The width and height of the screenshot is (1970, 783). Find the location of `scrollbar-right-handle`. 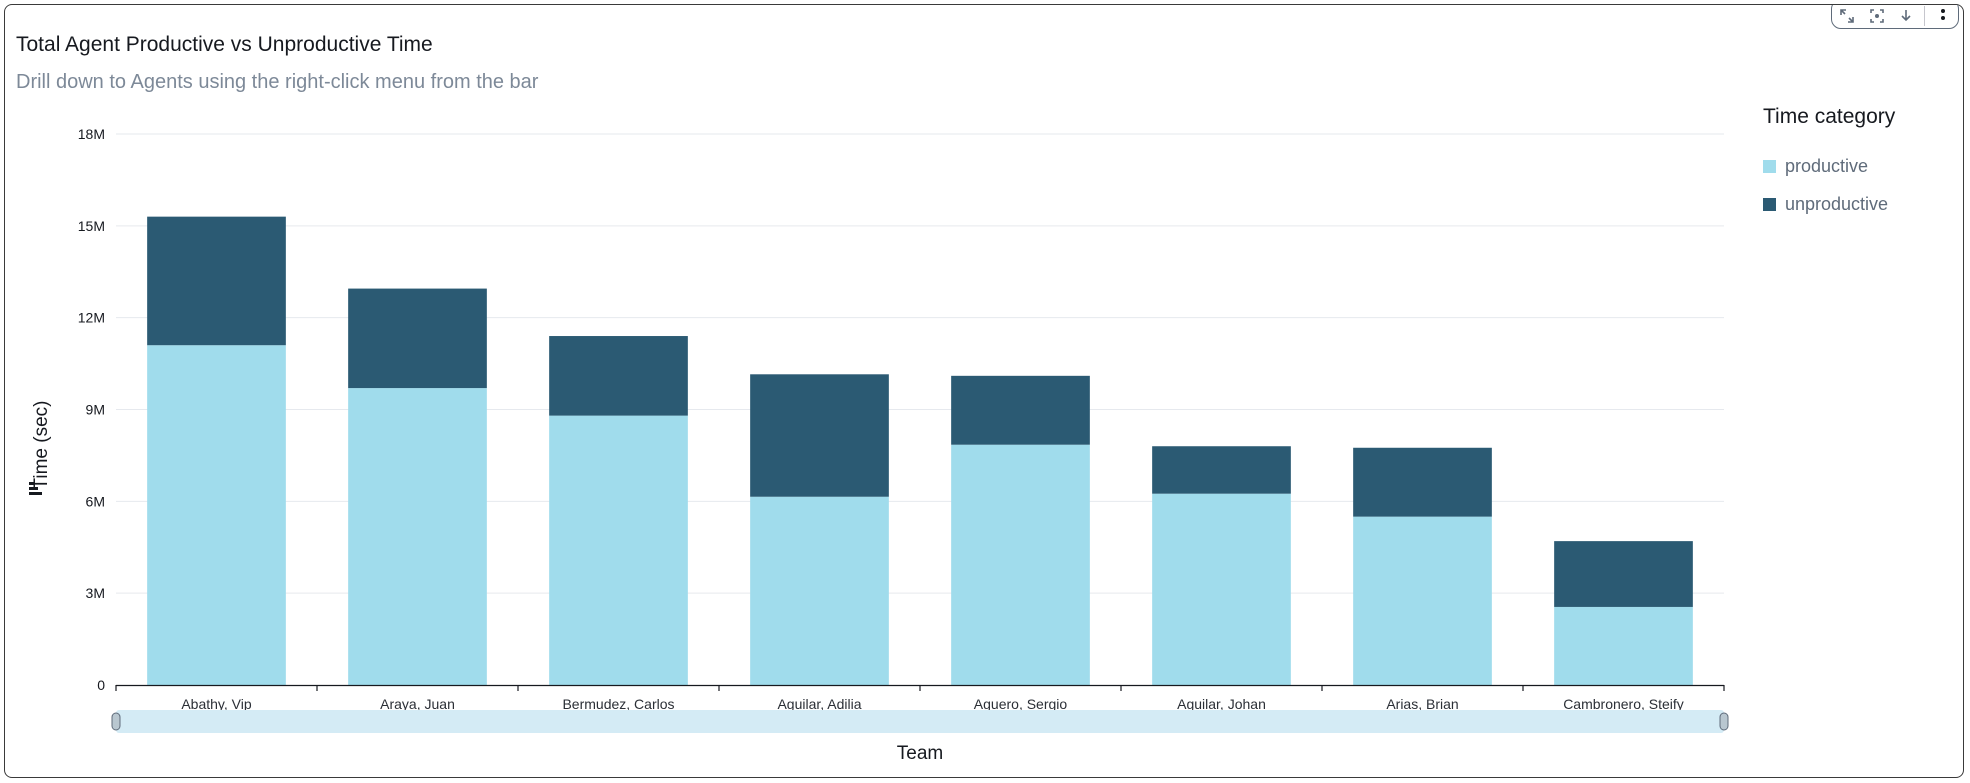

scrollbar-right-handle is located at coordinates (1724, 721).